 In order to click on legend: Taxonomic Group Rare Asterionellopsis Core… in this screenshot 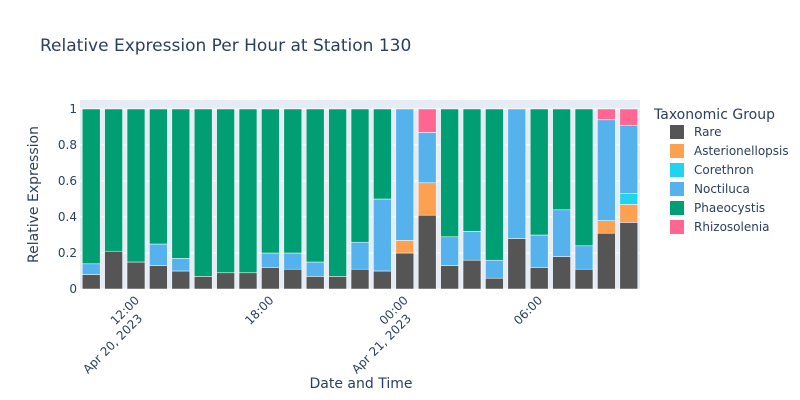, I will do `click(721, 170)`.